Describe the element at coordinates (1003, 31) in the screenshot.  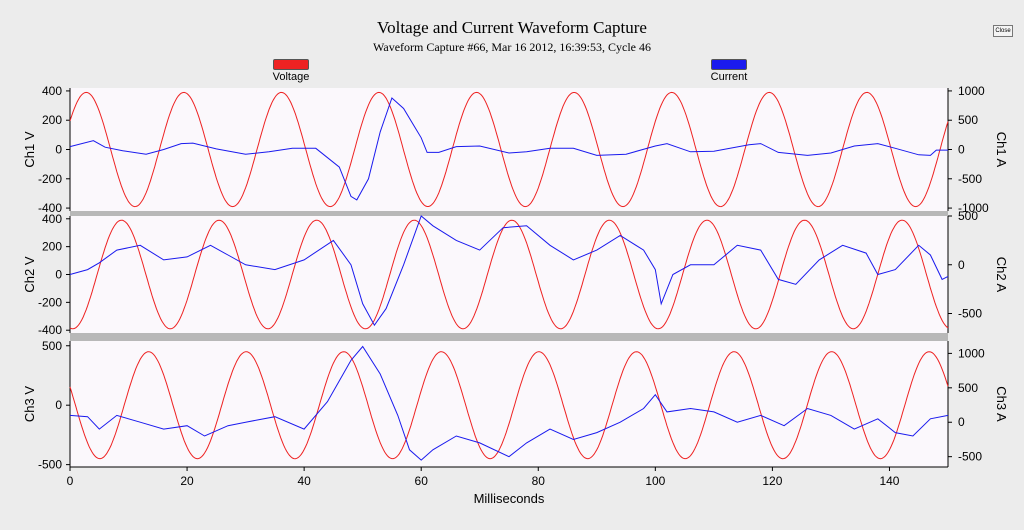
I see `close-button: Close` at that location.